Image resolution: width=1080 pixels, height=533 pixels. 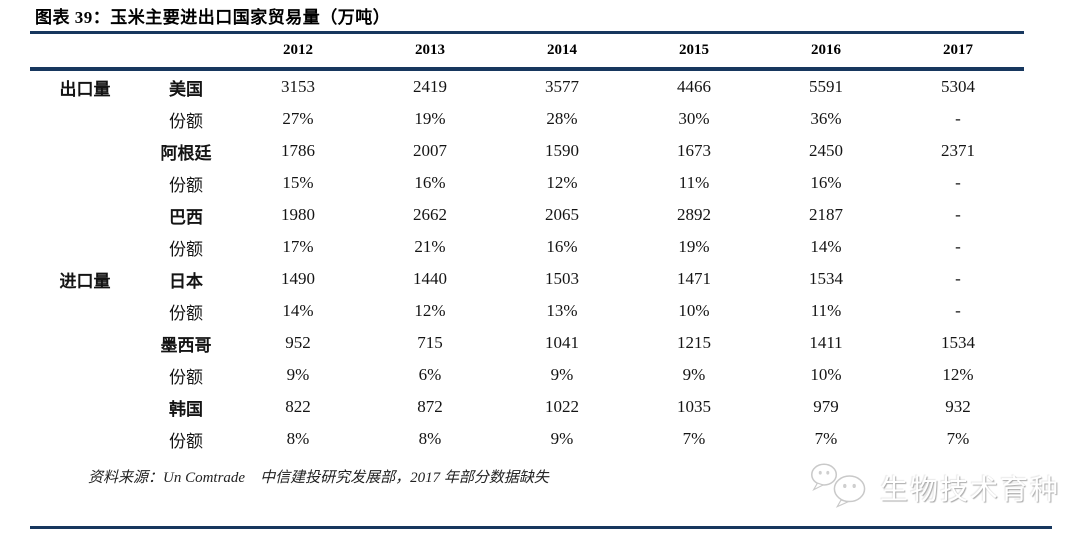 What do you see at coordinates (527, 86) in the screenshot?
I see `table-row: 出口量 美国 3153 2419 3577 4466 5591 5304` at bounding box center [527, 86].